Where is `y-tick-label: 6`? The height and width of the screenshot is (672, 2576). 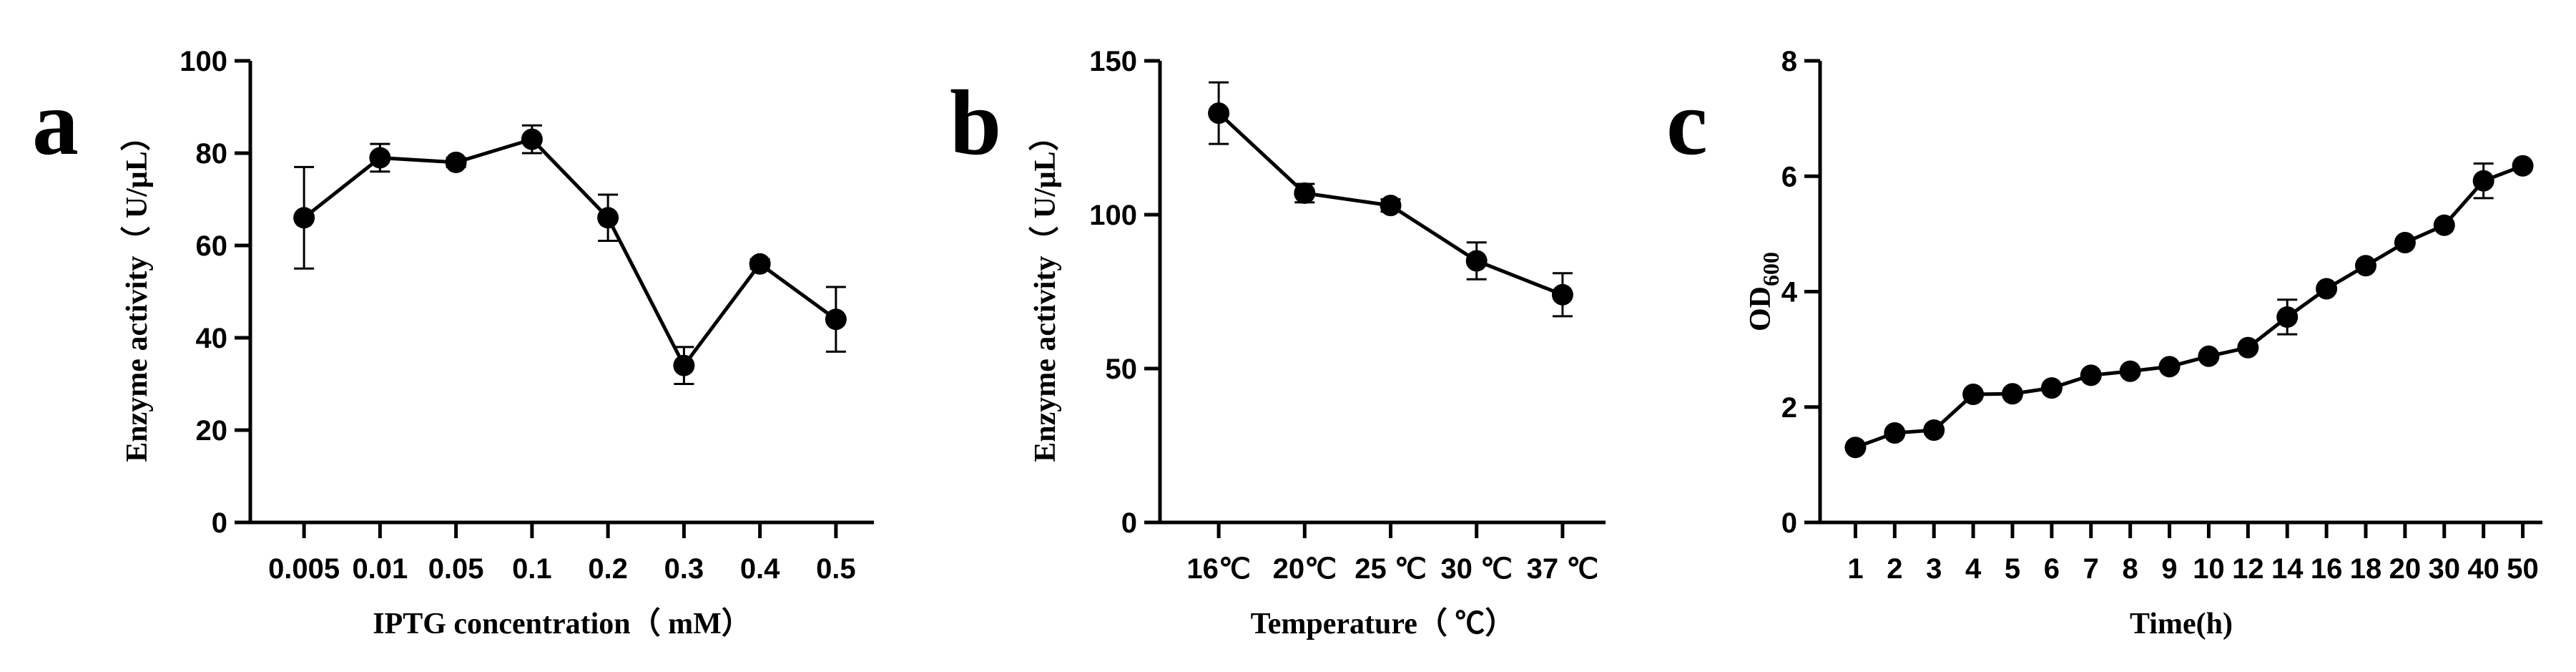
y-tick-label: 6 is located at coordinates (1789, 177).